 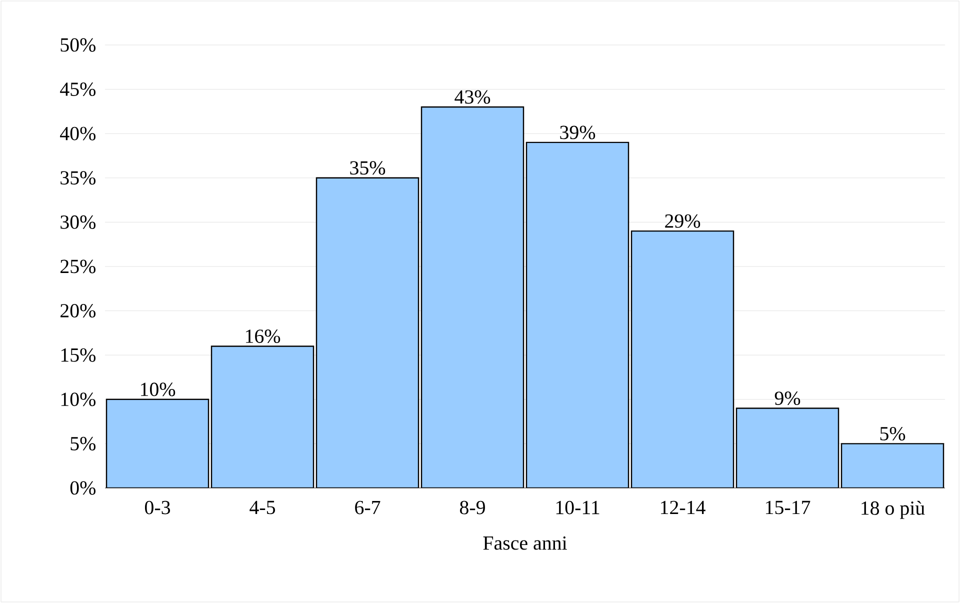 What do you see at coordinates (78, 222) in the screenshot?
I see `y-tick-label: 30%` at bounding box center [78, 222].